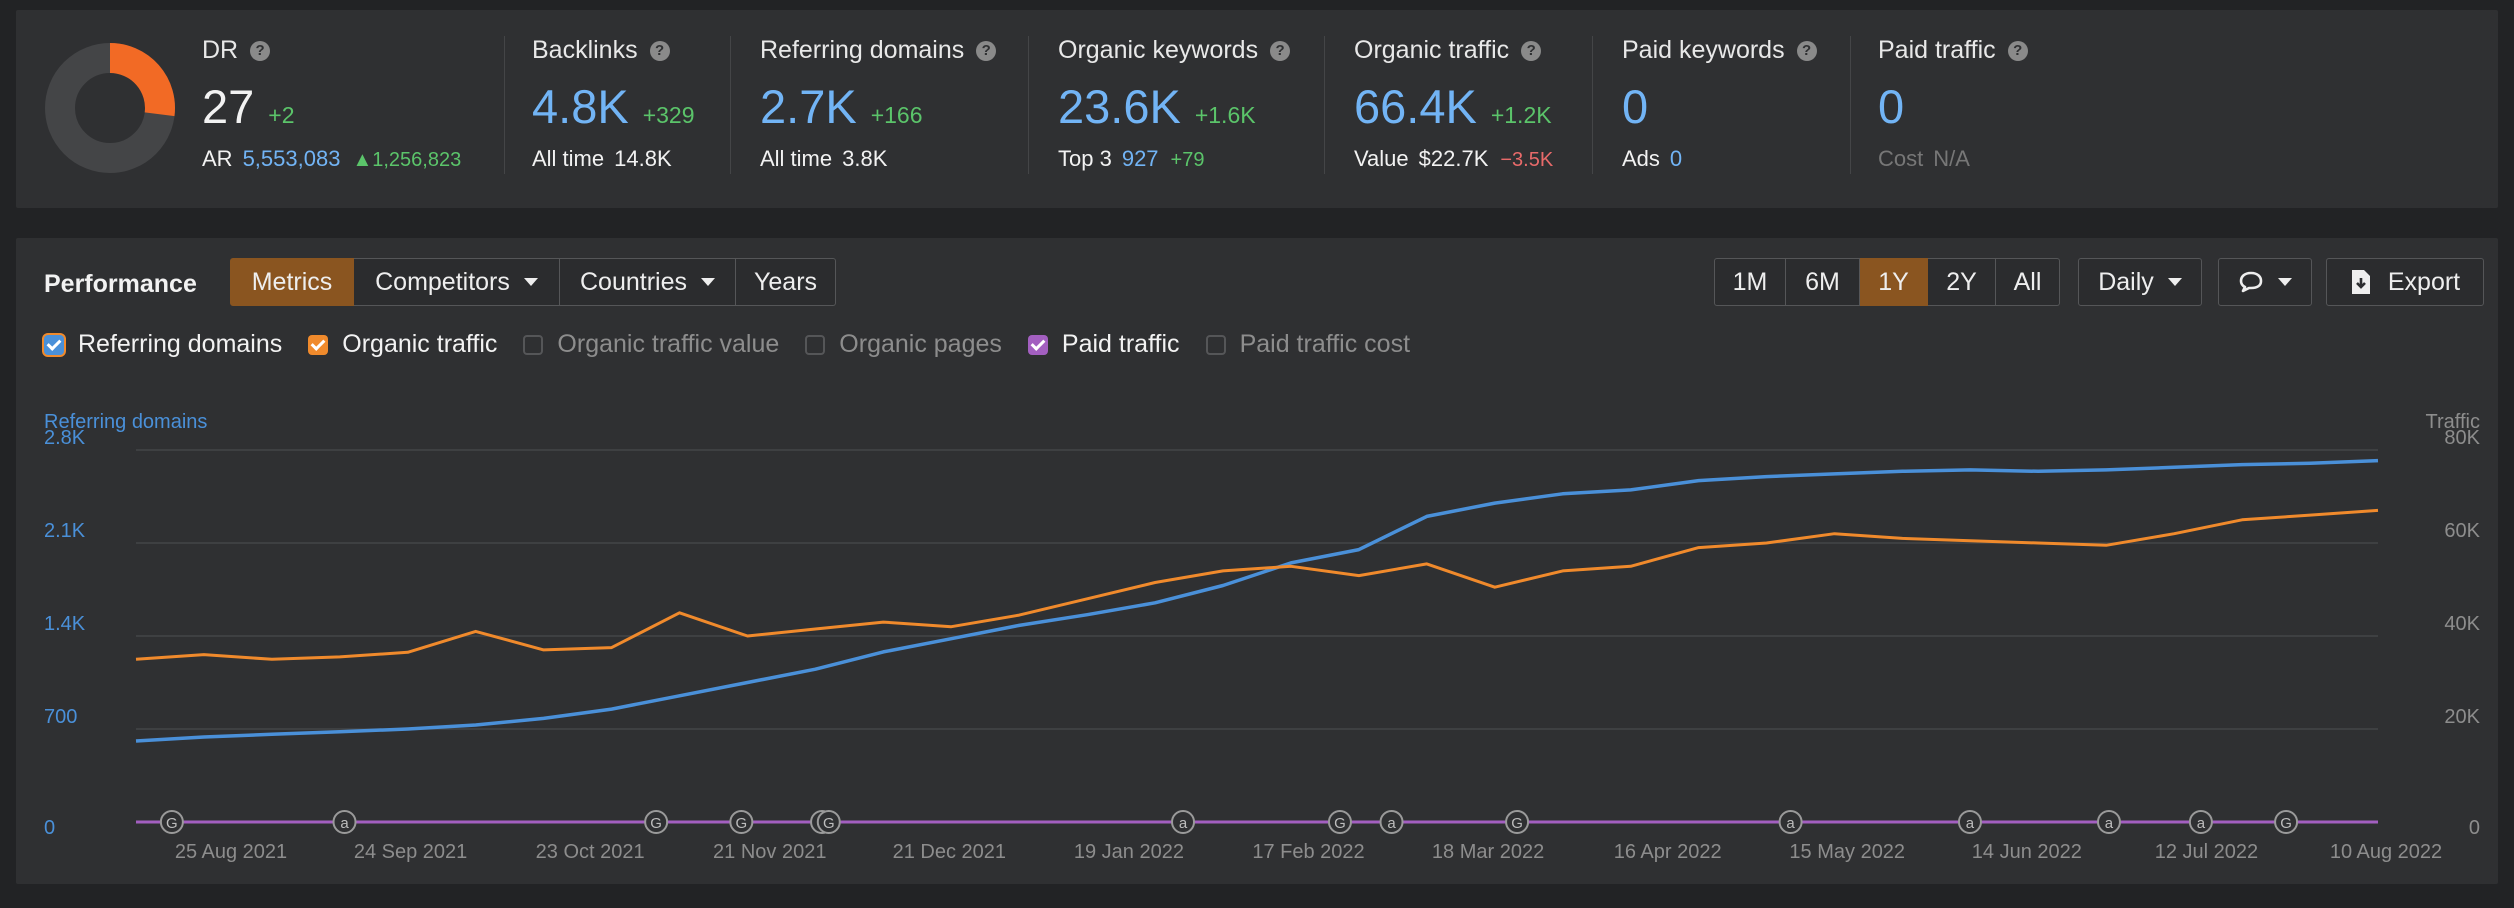  Describe the element at coordinates (291, 158) in the screenshot. I see `ar-value: 5,553,083` at that location.